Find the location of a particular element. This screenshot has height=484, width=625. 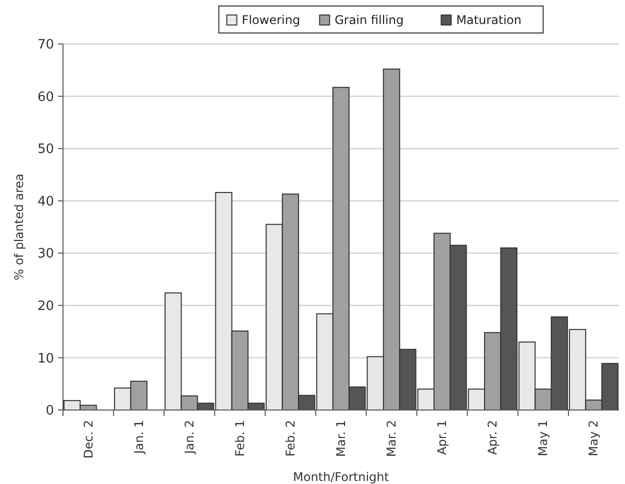

x-tick-label: Mar. 2 is located at coordinates (391, 438).